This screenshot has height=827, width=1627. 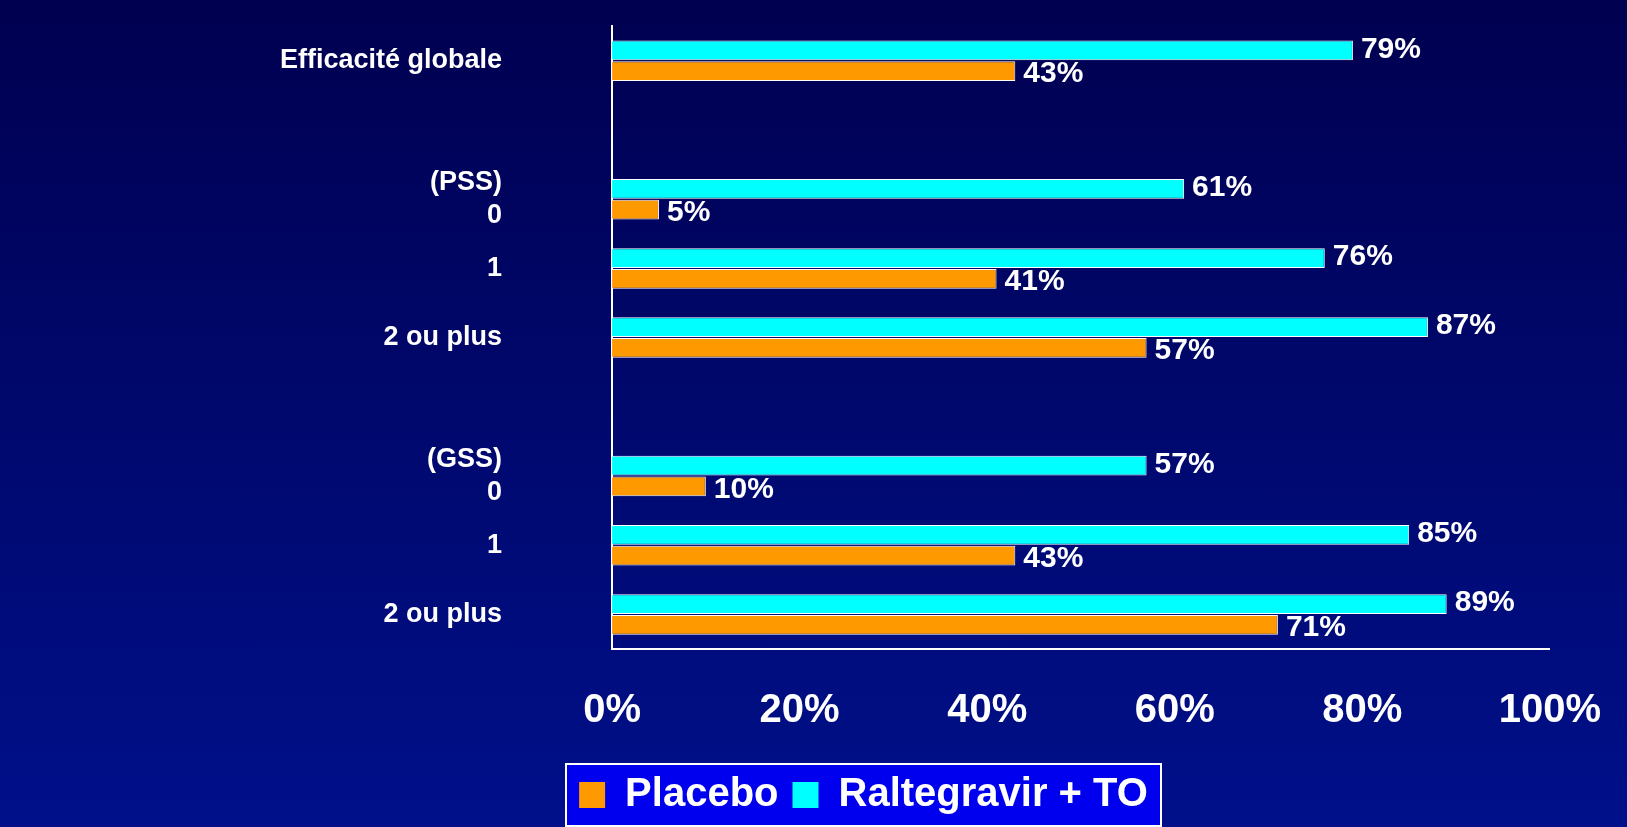 What do you see at coordinates (1549, 708) in the screenshot?
I see `x-tick-label: 100%` at bounding box center [1549, 708].